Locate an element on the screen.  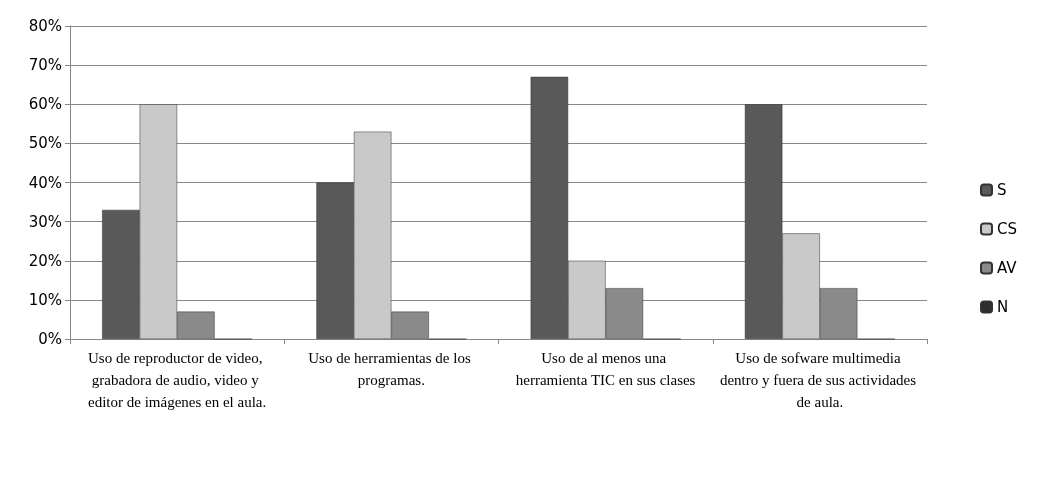
legend-label: S is located at coordinates (1002, 190).